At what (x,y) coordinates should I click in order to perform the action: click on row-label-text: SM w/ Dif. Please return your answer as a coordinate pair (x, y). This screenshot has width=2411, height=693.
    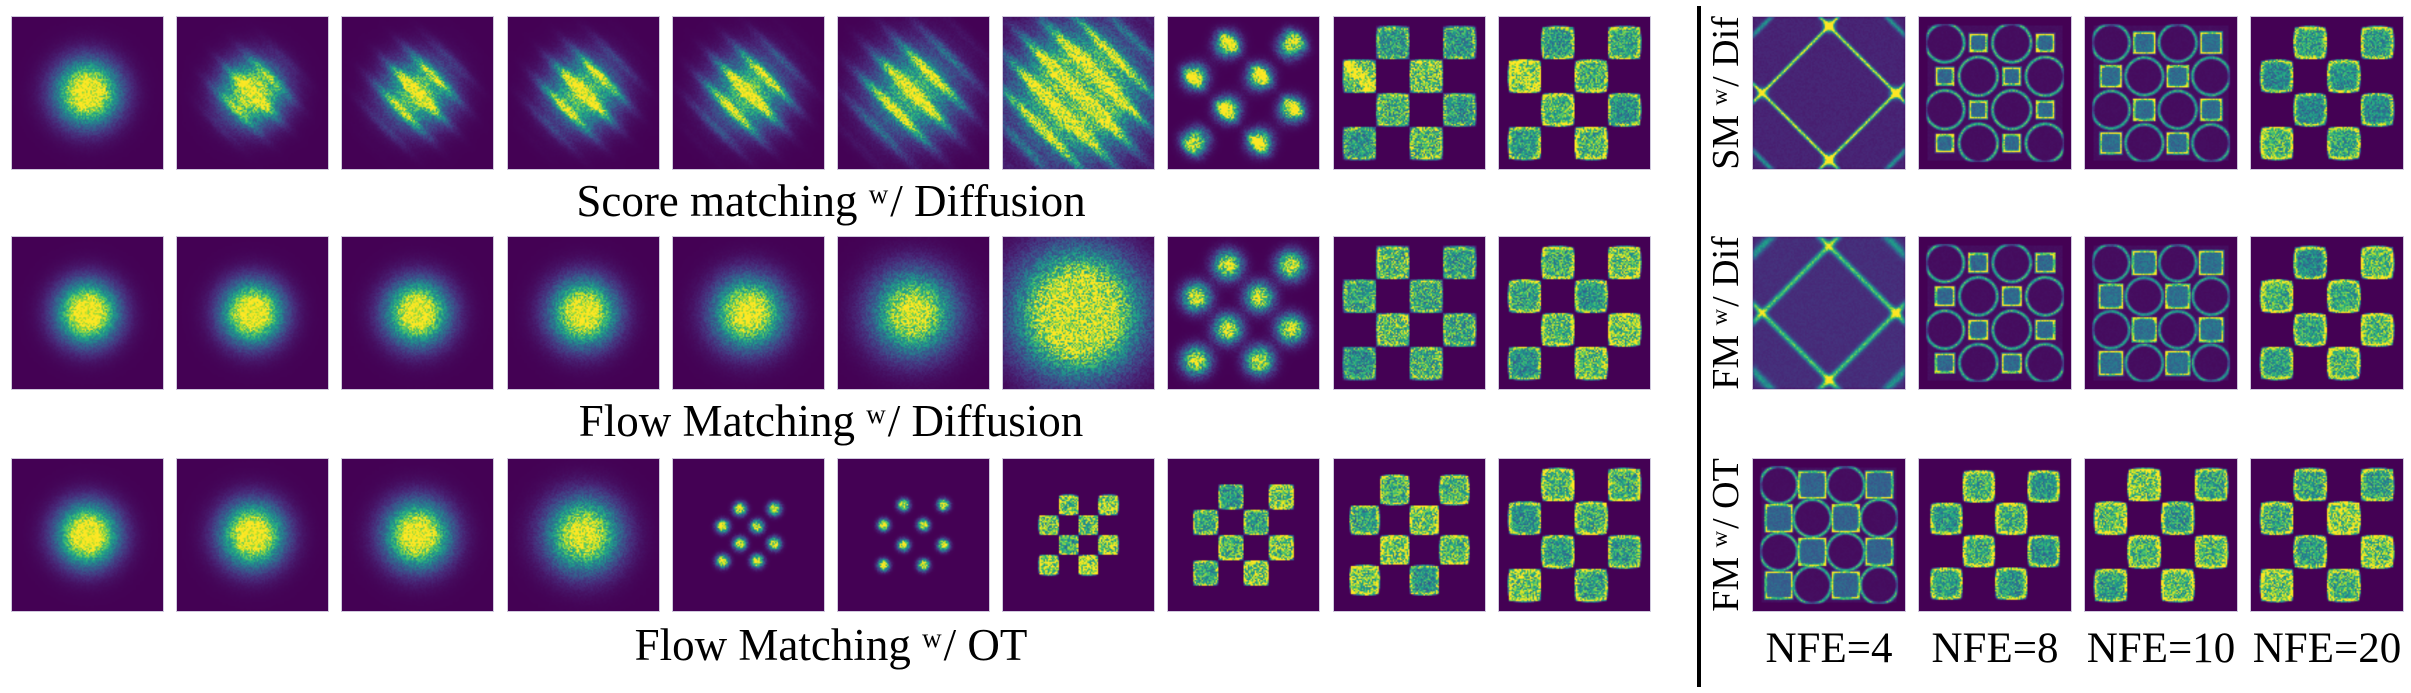
    Looking at the image, I should click on (1726, 93).